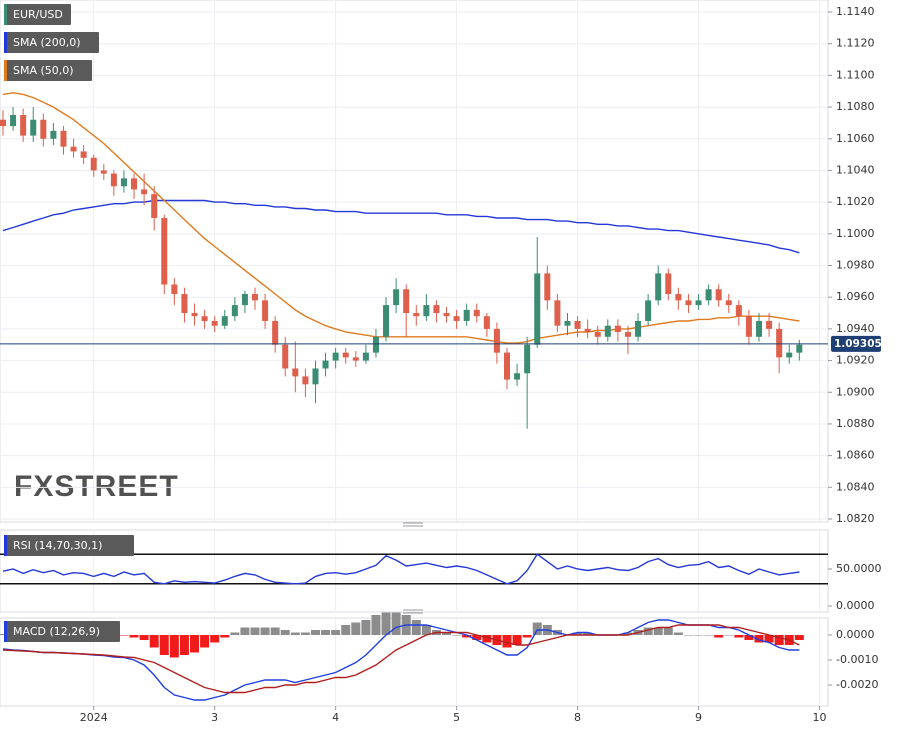 The width and height of the screenshot is (898, 735). What do you see at coordinates (855, 138) in the screenshot?
I see `y-tick-label: 1.1060` at bounding box center [855, 138].